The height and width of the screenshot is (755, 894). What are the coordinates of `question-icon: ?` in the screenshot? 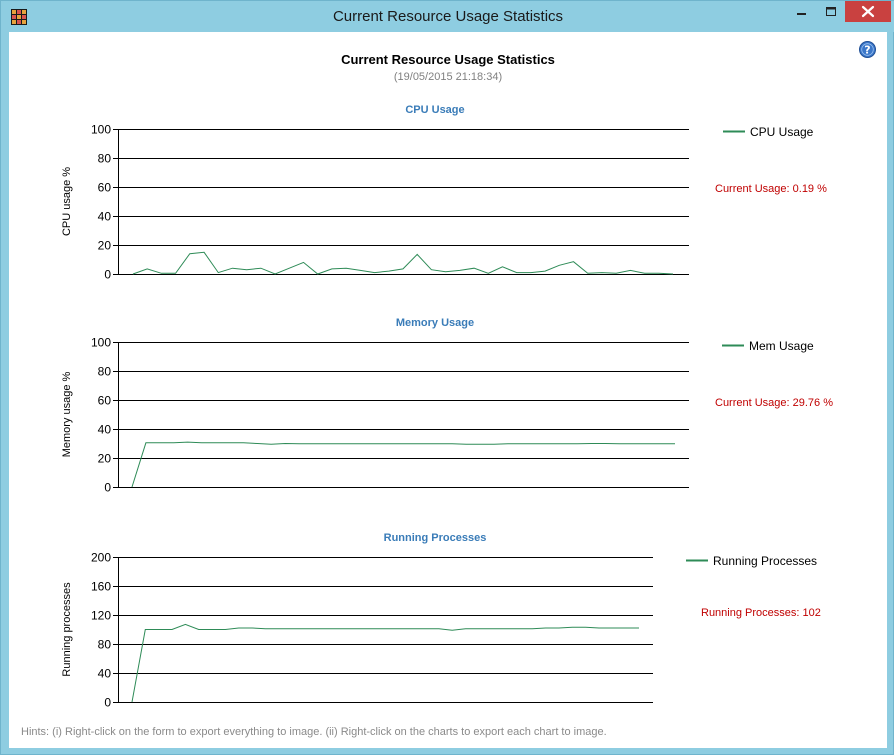 It's located at (867, 49).